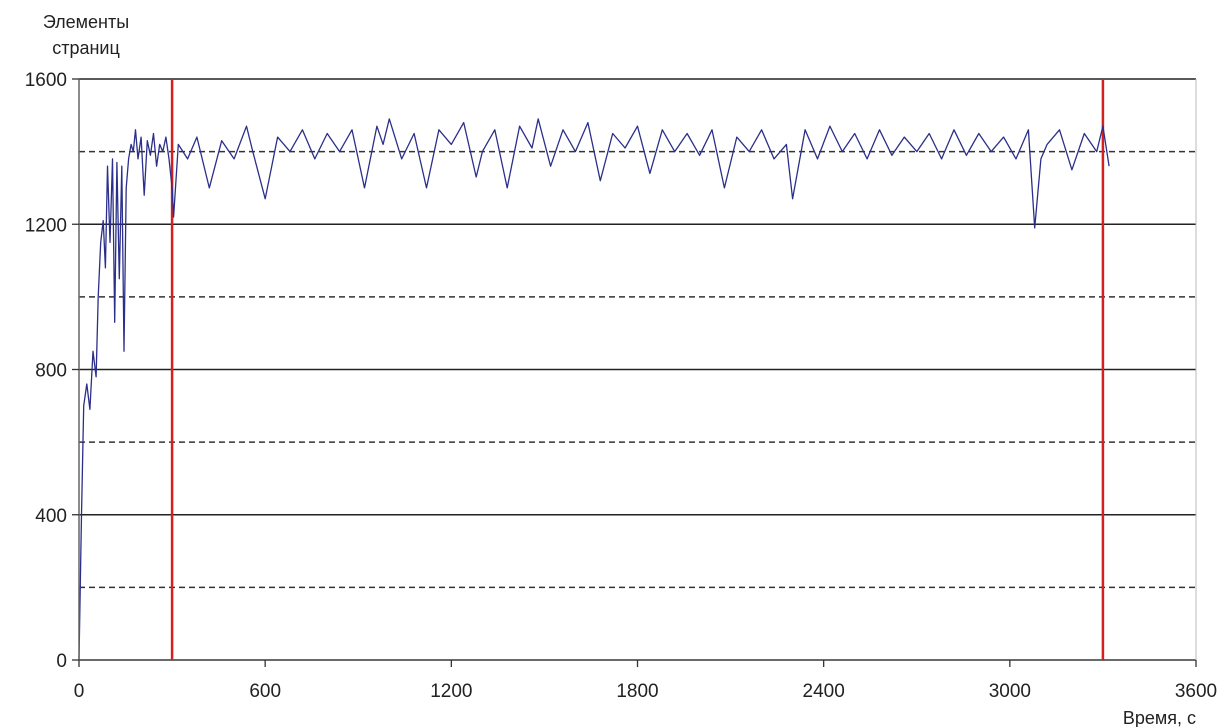 The width and height of the screenshot is (1222, 727). What do you see at coordinates (451, 691) in the screenshot?
I see `x-tick-label: 1200` at bounding box center [451, 691].